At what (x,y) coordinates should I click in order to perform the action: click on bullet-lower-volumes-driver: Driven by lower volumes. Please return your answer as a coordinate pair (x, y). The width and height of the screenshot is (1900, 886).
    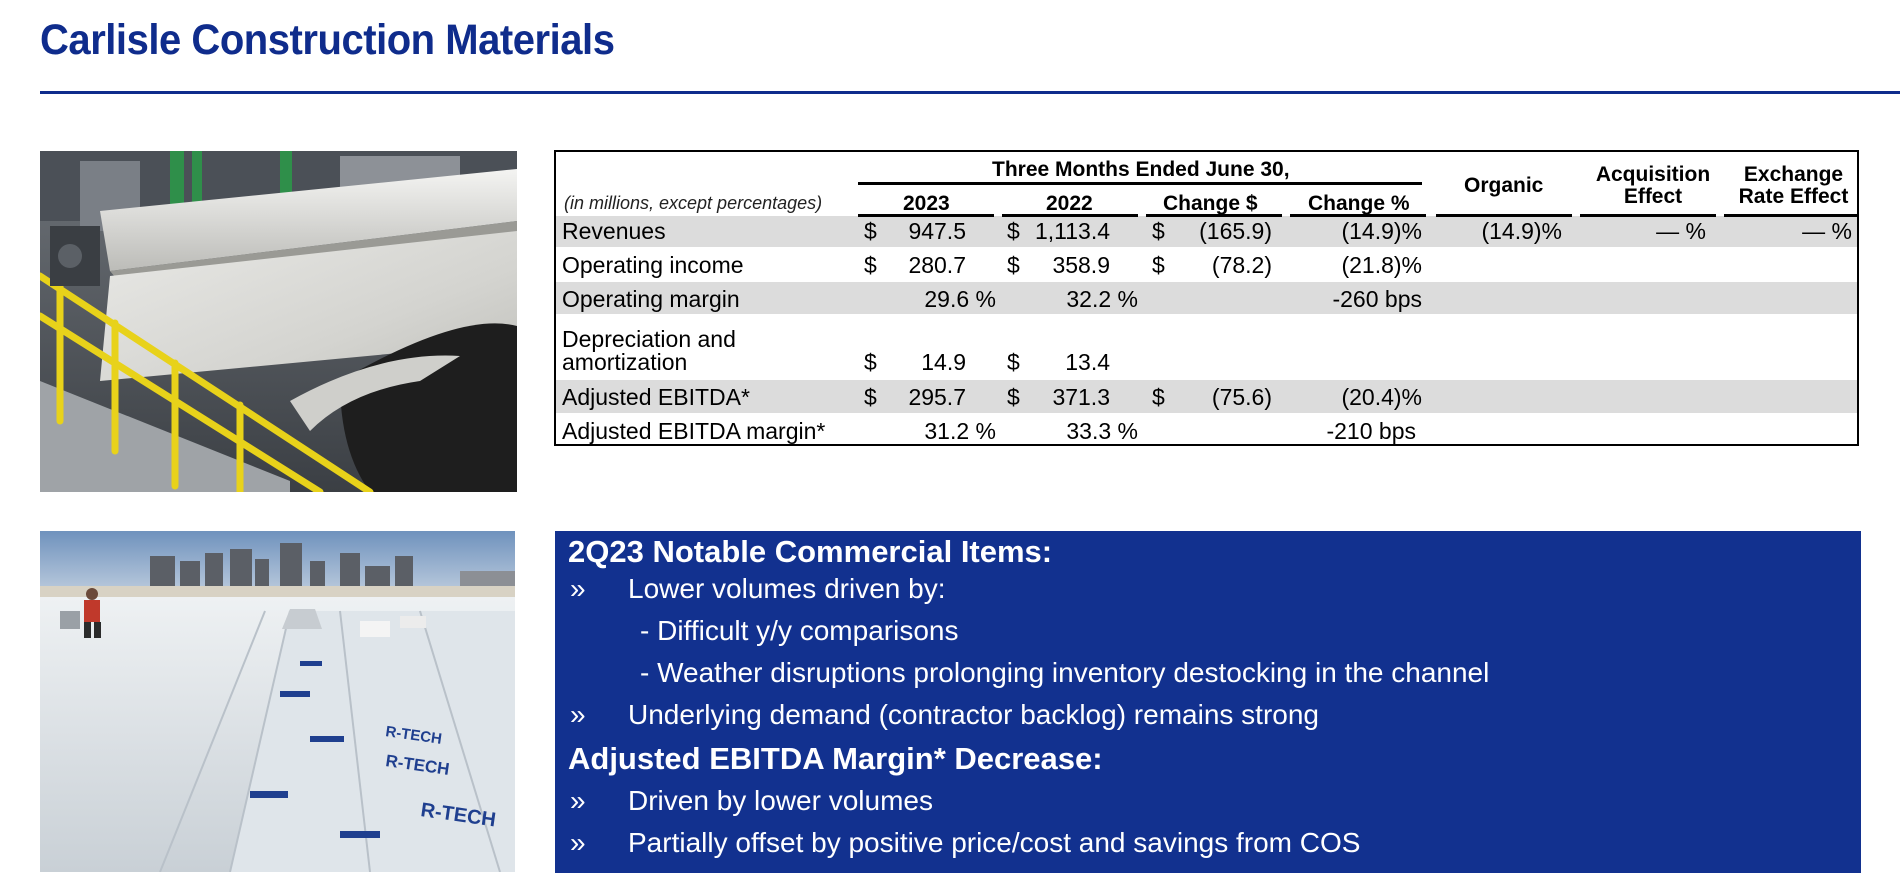
    Looking at the image, I should click on (780, 800).